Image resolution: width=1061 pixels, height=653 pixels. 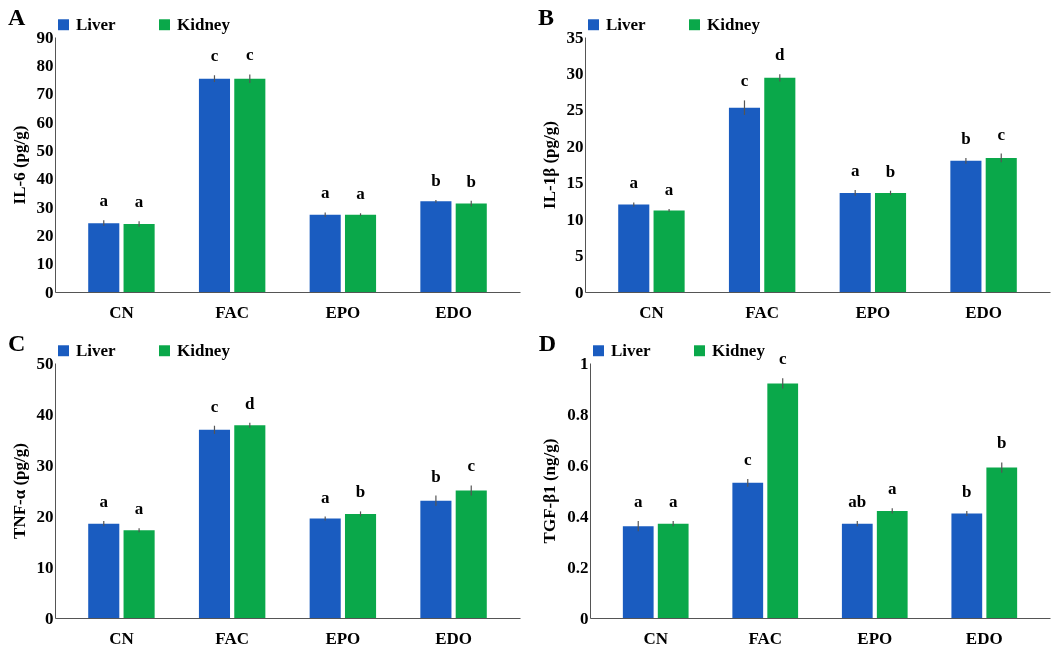 What do you see at coordinates (549, 165) in the screenshot?
I see `y-axis-title: IL-1β (pg/g)` at bounding box center [549, 165].